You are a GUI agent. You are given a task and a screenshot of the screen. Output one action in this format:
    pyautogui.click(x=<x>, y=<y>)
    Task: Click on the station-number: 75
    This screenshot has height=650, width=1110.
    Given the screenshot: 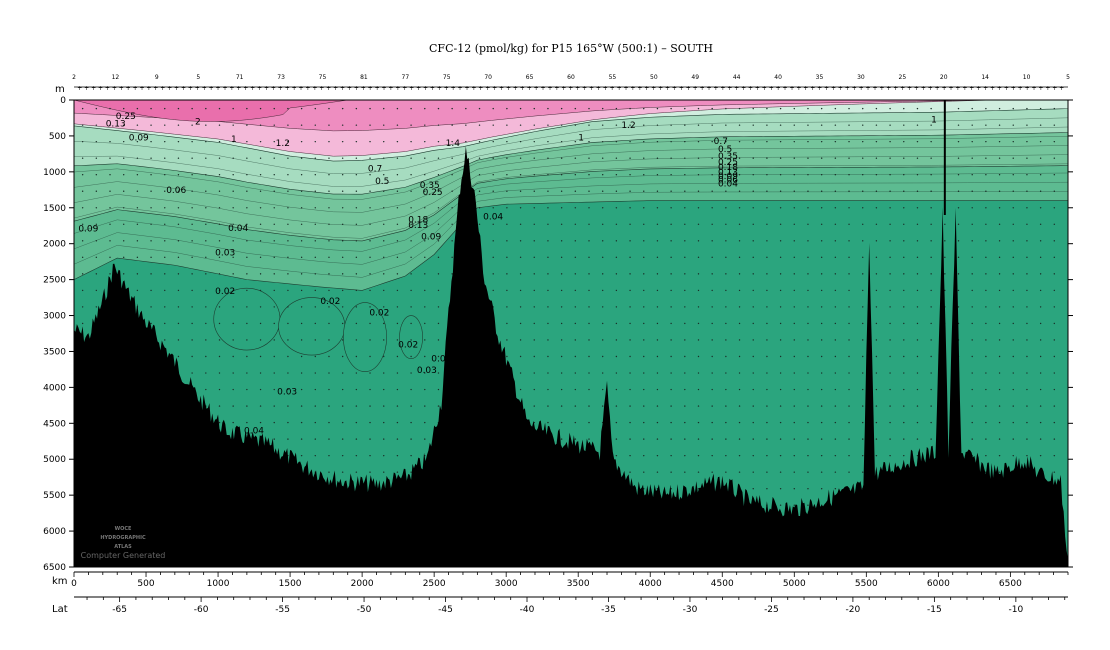 What is the action you would take?
    pyautogui.click(x=447, y=77)
    